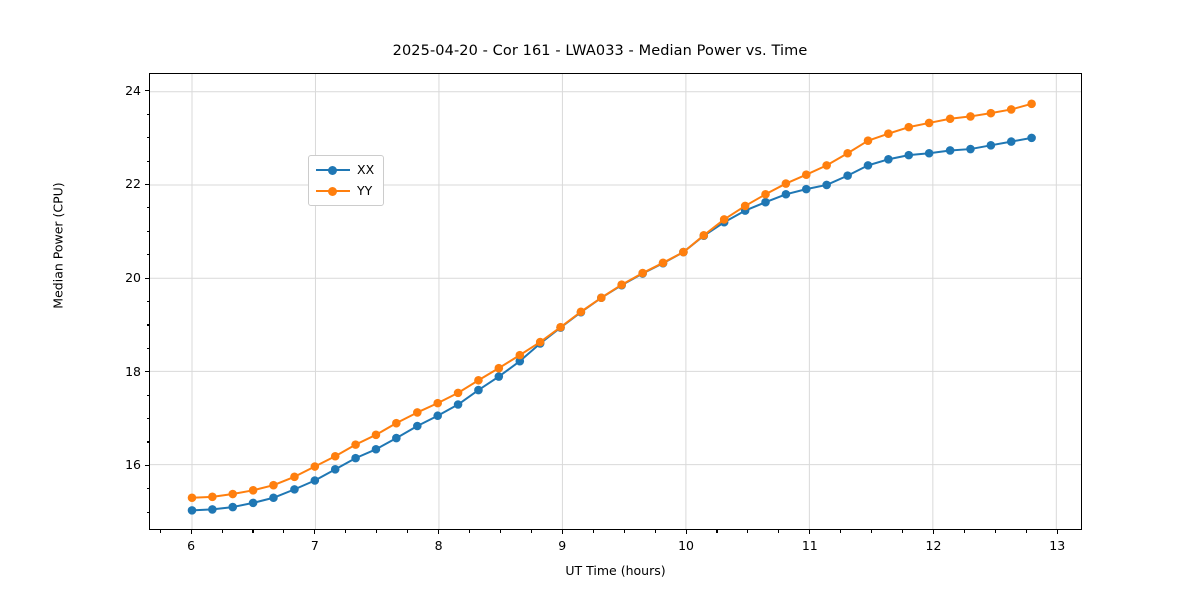 The image size is (1200, 600). I want to click on y-axis-label: Median Power (CPU), so click(58, 245).